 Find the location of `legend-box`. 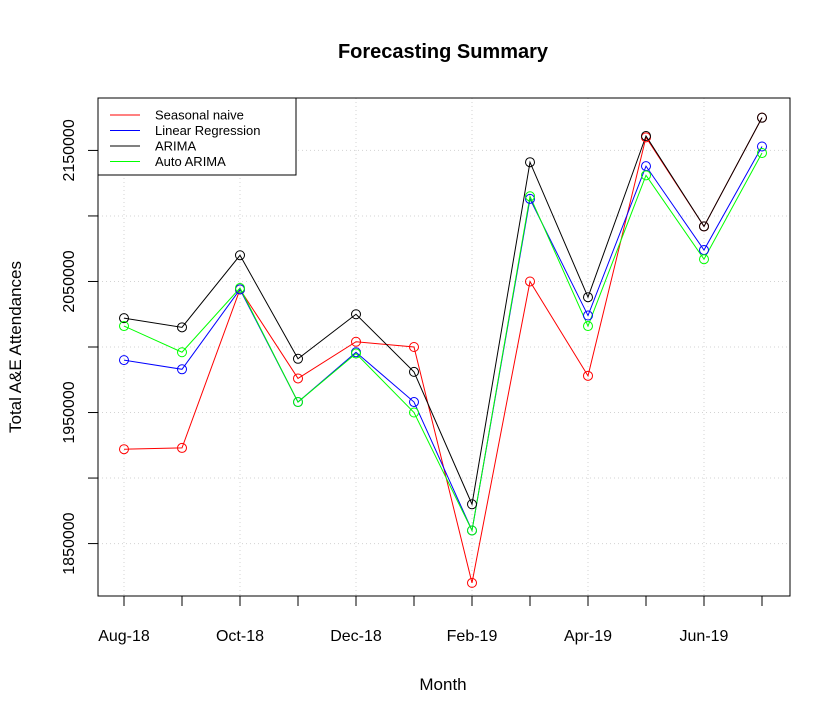

legend-box is located at coordinates (197, 136).